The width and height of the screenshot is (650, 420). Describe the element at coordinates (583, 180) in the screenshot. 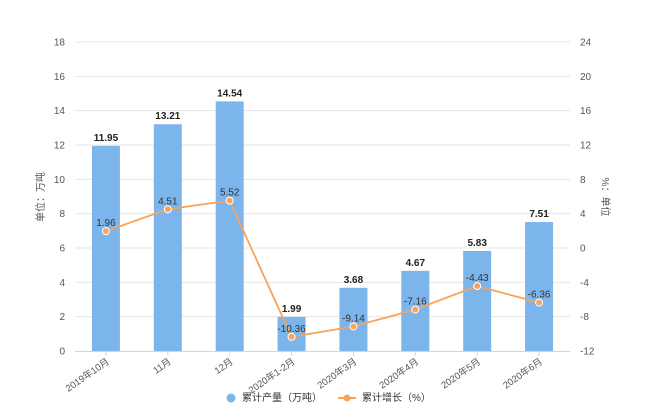

I see `y2-tick-label: 8` at that location.